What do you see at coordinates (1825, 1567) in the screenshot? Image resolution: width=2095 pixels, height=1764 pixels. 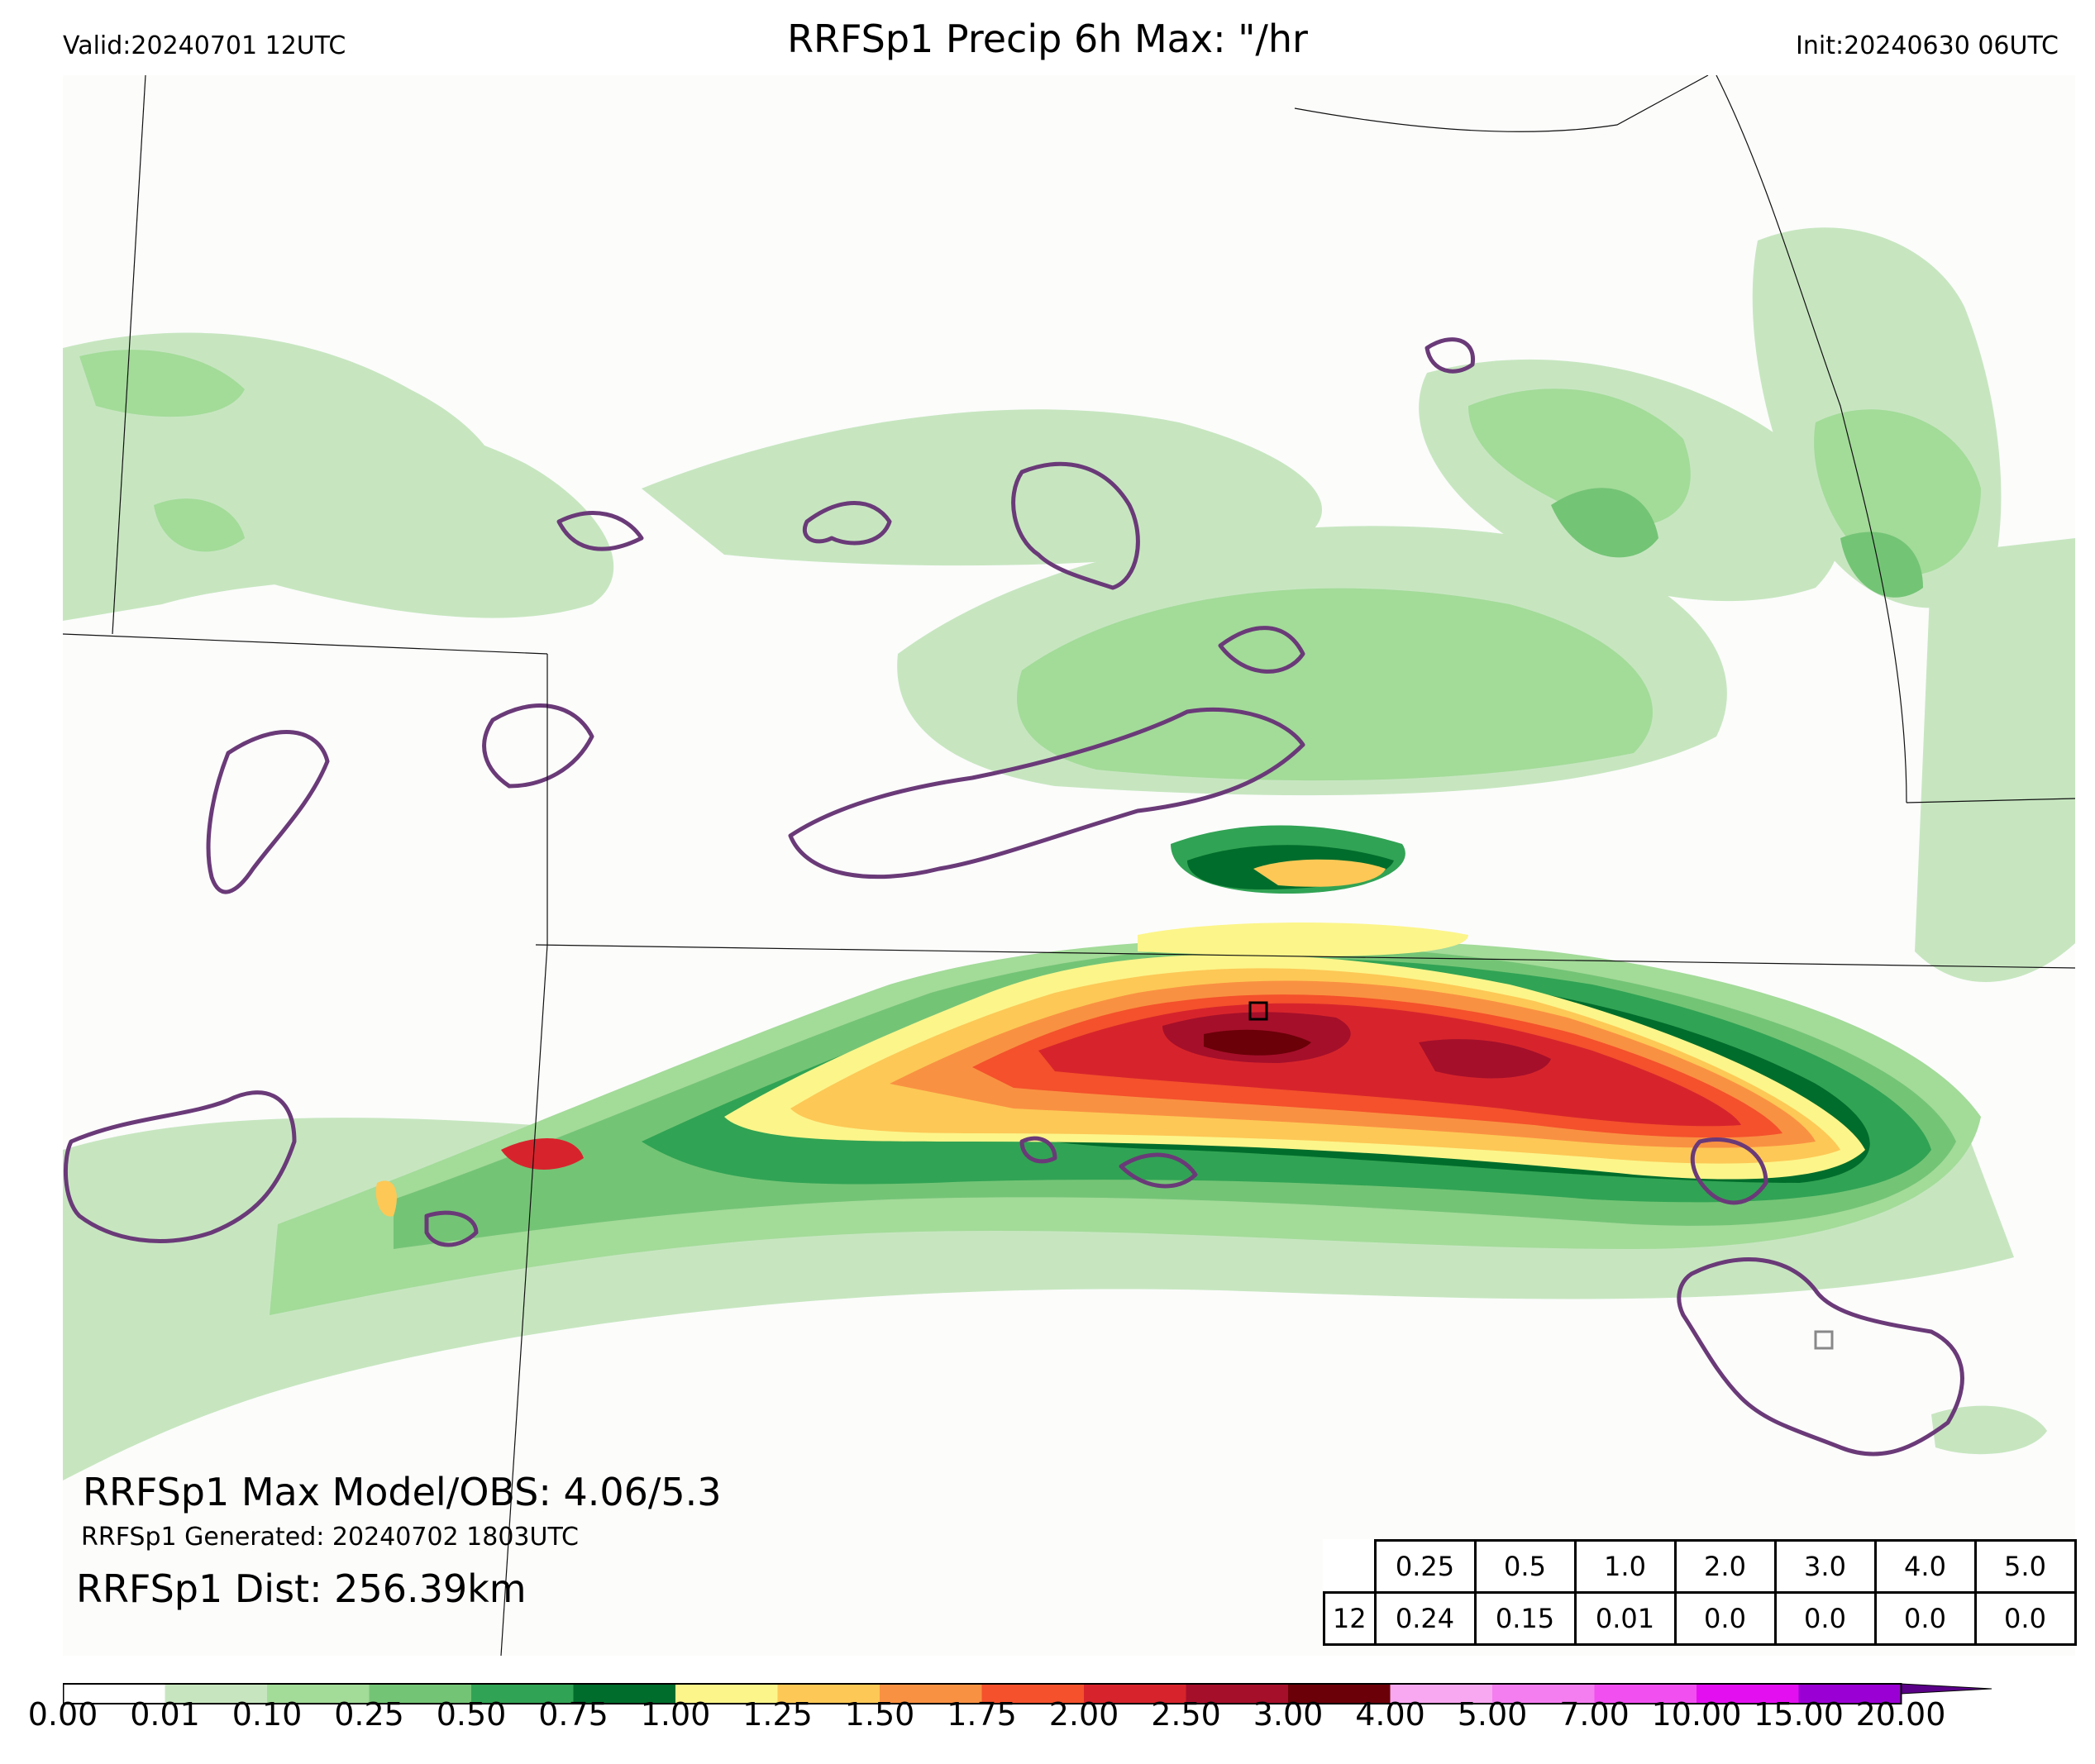 I see `threshold-cell: 3.0` at bounding box center [1825, 1567].